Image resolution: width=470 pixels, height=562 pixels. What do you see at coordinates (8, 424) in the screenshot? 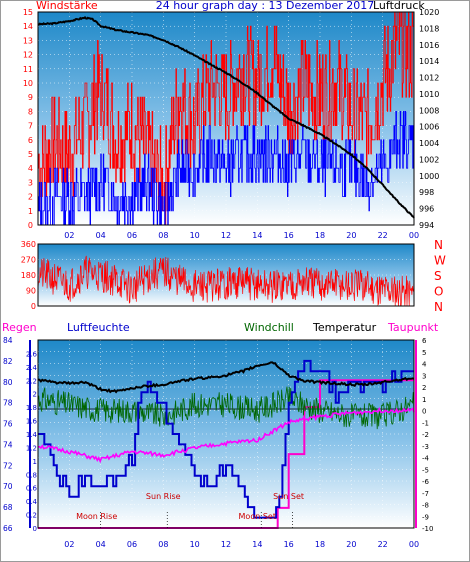
I see `humidity-tick: 76` at bounding box center [8, 424].